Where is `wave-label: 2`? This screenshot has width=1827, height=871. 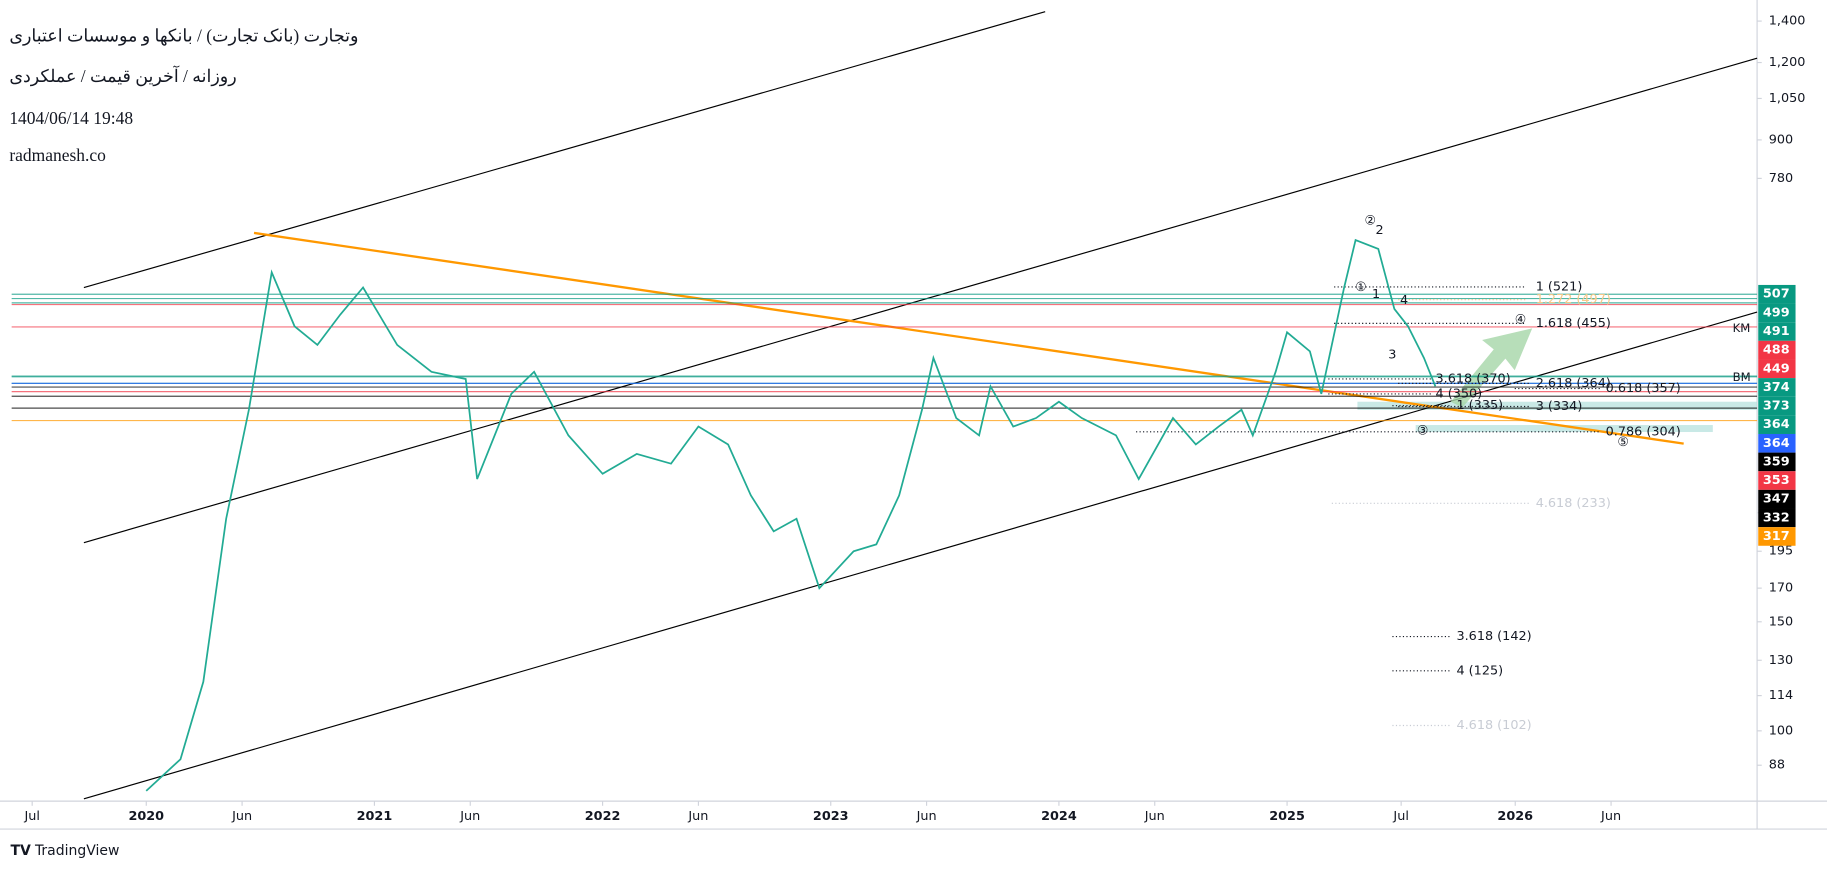 wave-label: 2 is located at coordinates (1379, 230).